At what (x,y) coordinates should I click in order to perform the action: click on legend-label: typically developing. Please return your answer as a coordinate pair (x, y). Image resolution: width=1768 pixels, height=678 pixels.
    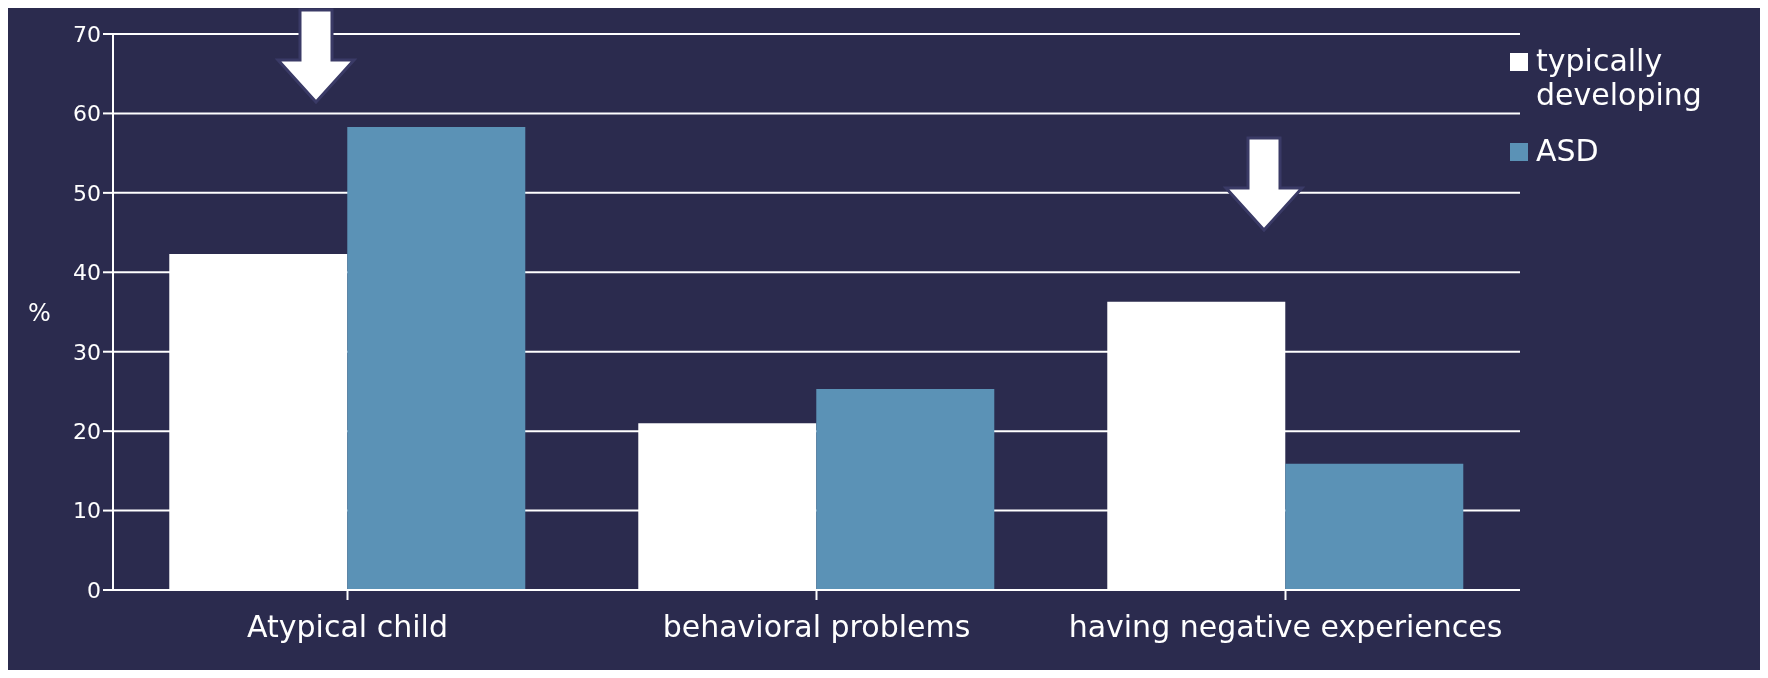
    Looking at the image, I should click on (1619, 77).